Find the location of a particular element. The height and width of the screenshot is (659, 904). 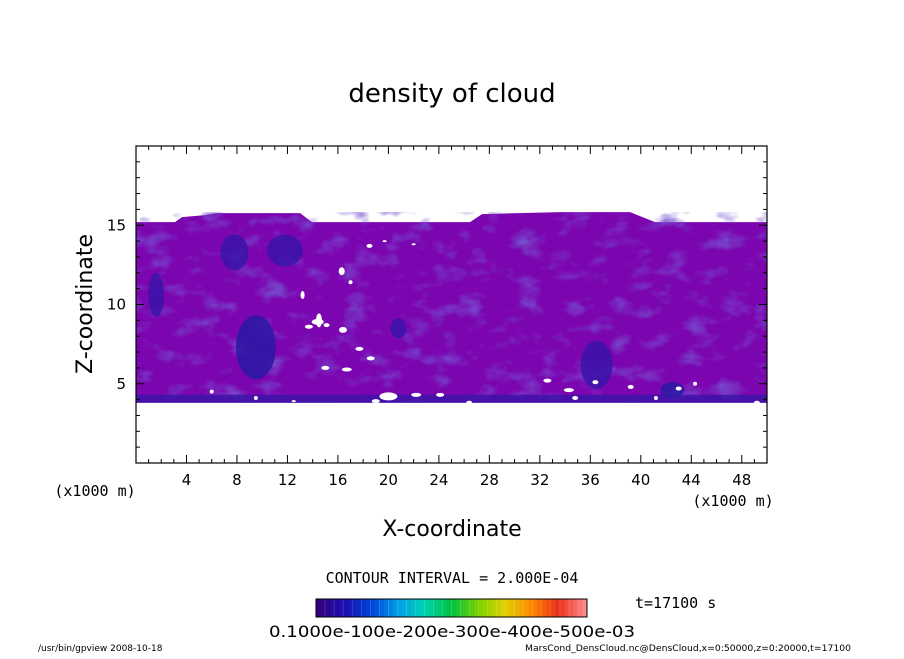

y-tick-label: 10 is located at coordinates (116, 305).